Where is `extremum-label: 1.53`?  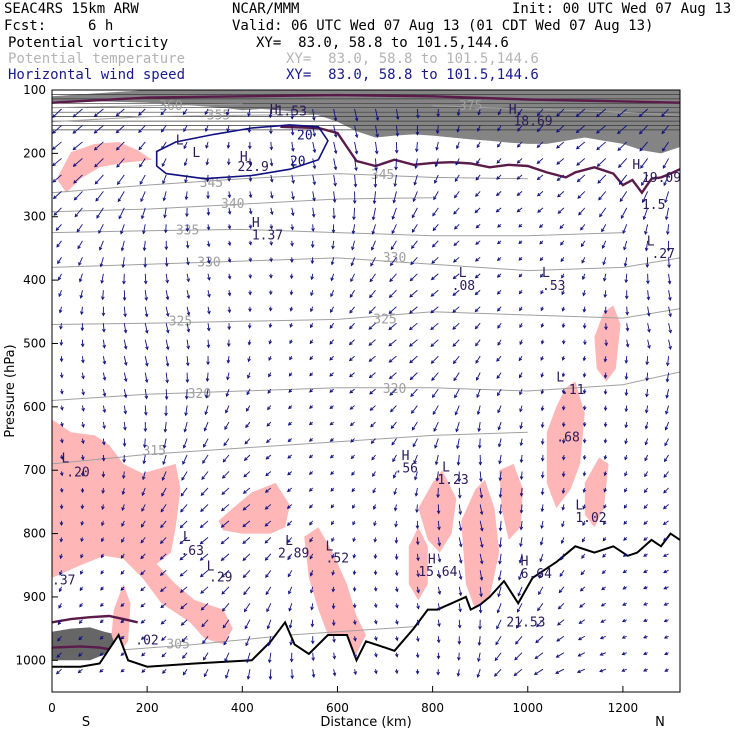
extremum-label: 1.53 is located at coordinates (291, 111).